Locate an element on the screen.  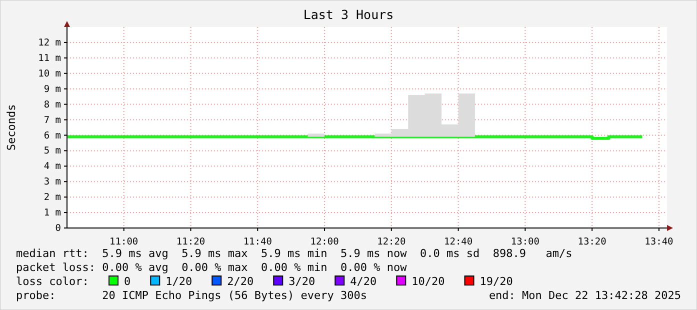
y-tick-label: 2 m is located at coordinates (53, 198).